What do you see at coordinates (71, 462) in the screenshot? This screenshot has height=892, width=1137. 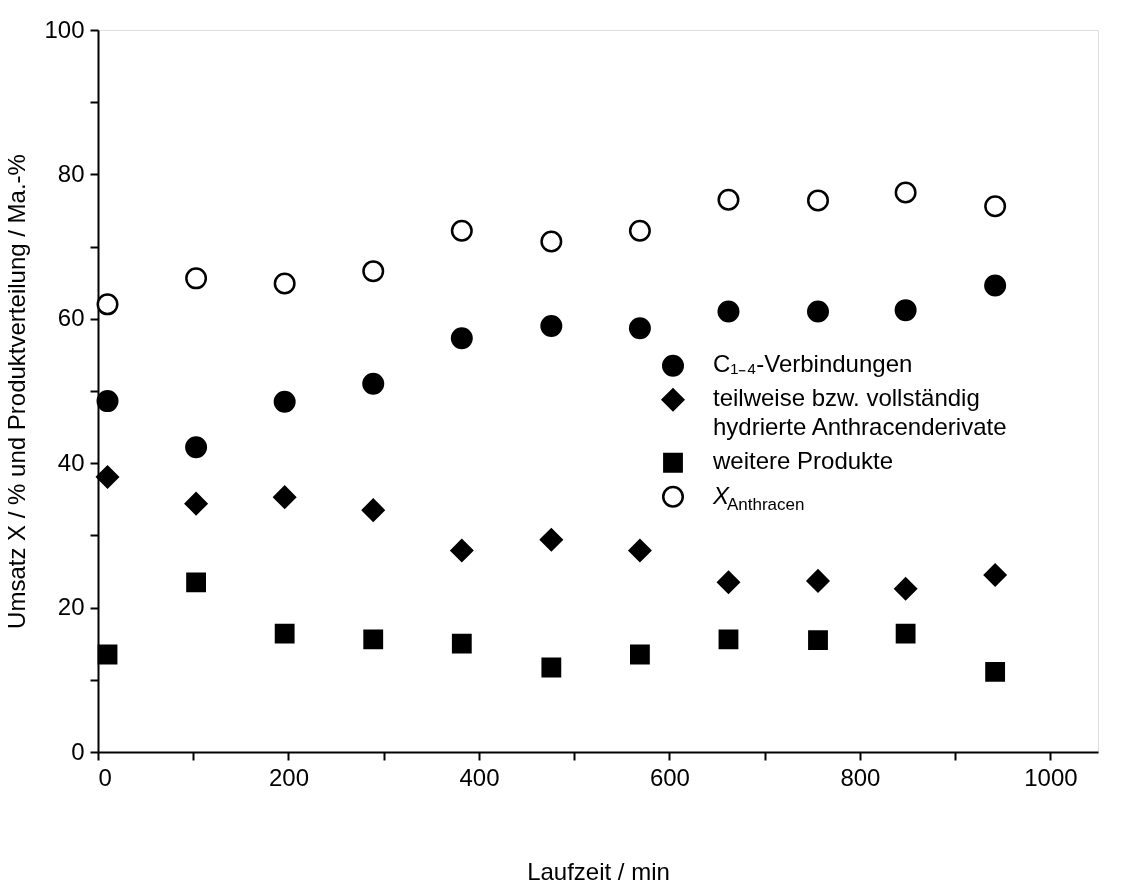 I see `y-tick-label: 40` at bounding box center [71, 462].